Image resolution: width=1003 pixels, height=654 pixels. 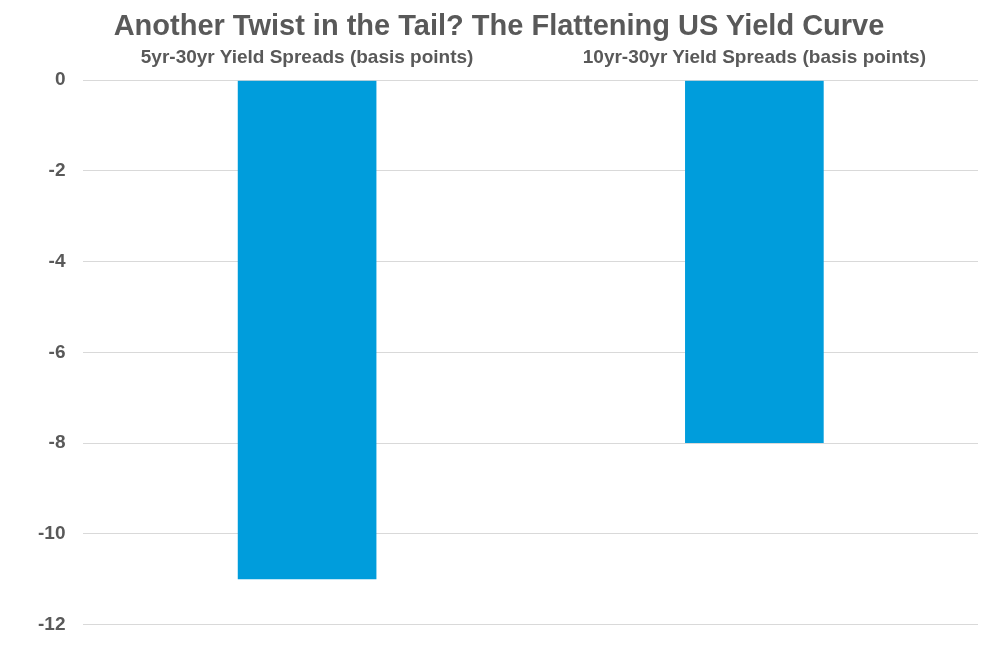 What do you see at coordinates (51, 623) in the screenshot?
I see `y-tick-label: -12` at bounding box center [51, 623].